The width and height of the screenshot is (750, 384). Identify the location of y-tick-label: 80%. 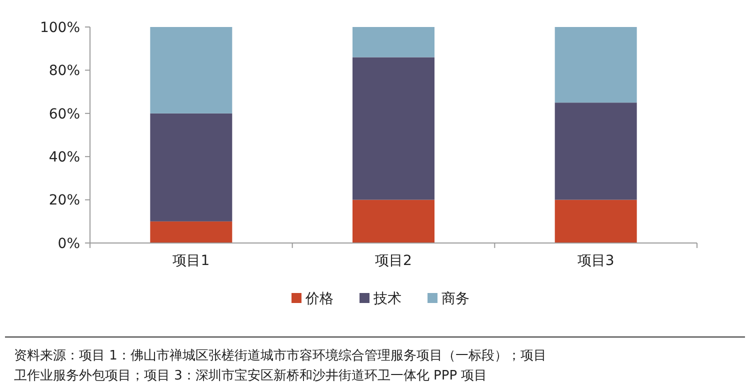
(64, 71).